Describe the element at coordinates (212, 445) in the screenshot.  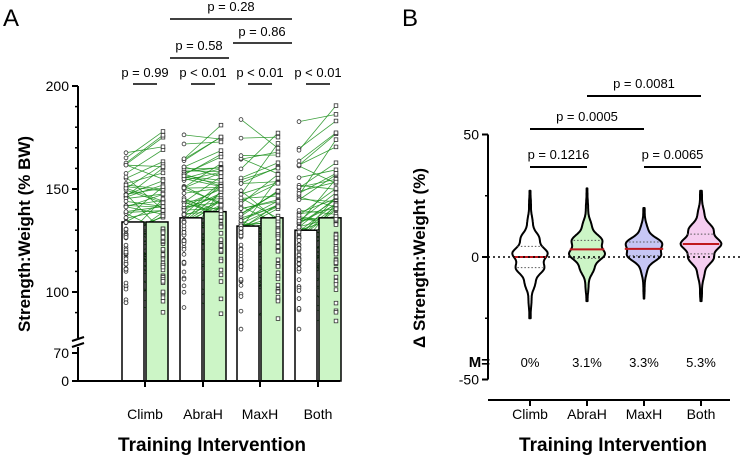
I see `panel-a-x-axis-label: Training Intervention` at that location.